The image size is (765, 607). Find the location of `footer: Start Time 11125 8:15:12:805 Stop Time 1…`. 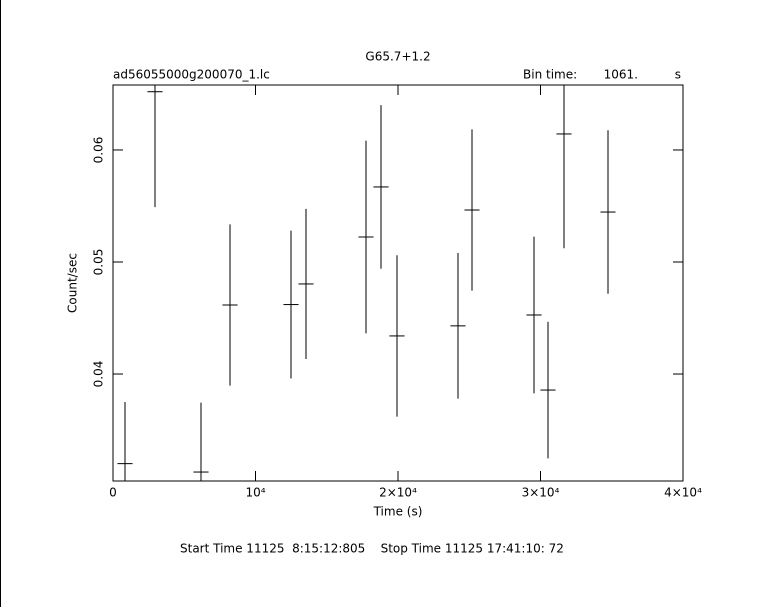

footer: Start Time 11125 8:15:12:805 Stop Time 1… is located at coordinates (372, 549).